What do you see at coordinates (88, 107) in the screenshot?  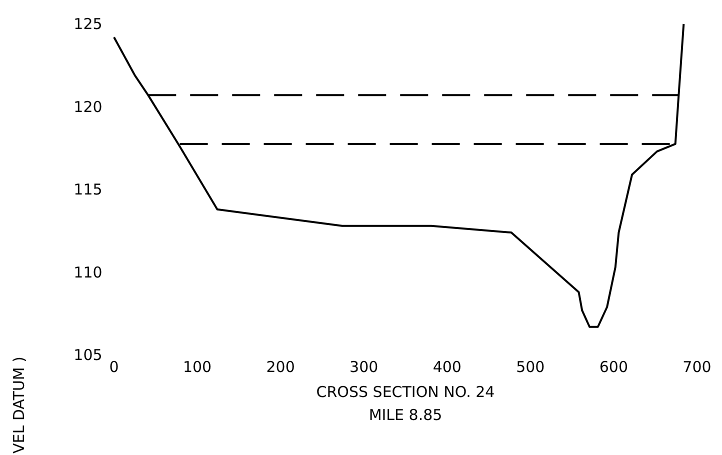 I see `y-tick-label: 120` at bounding box center [88, 107].